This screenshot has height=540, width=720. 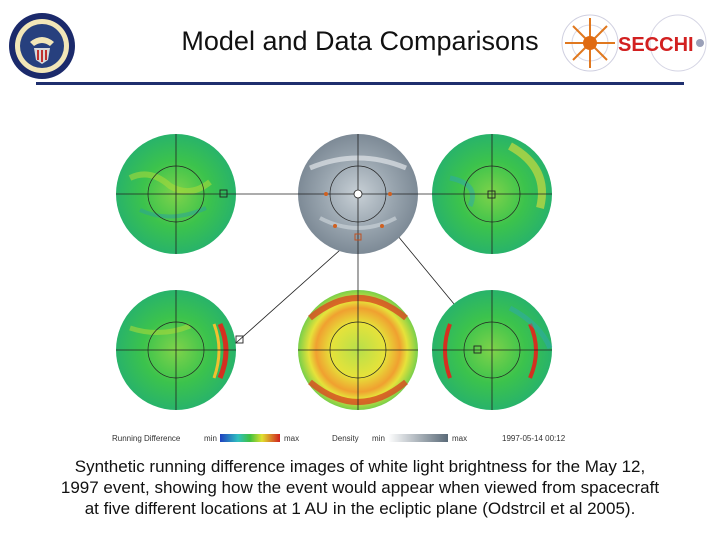 I want to click on navy-research-seal-icon, so click(x=42, y=46).